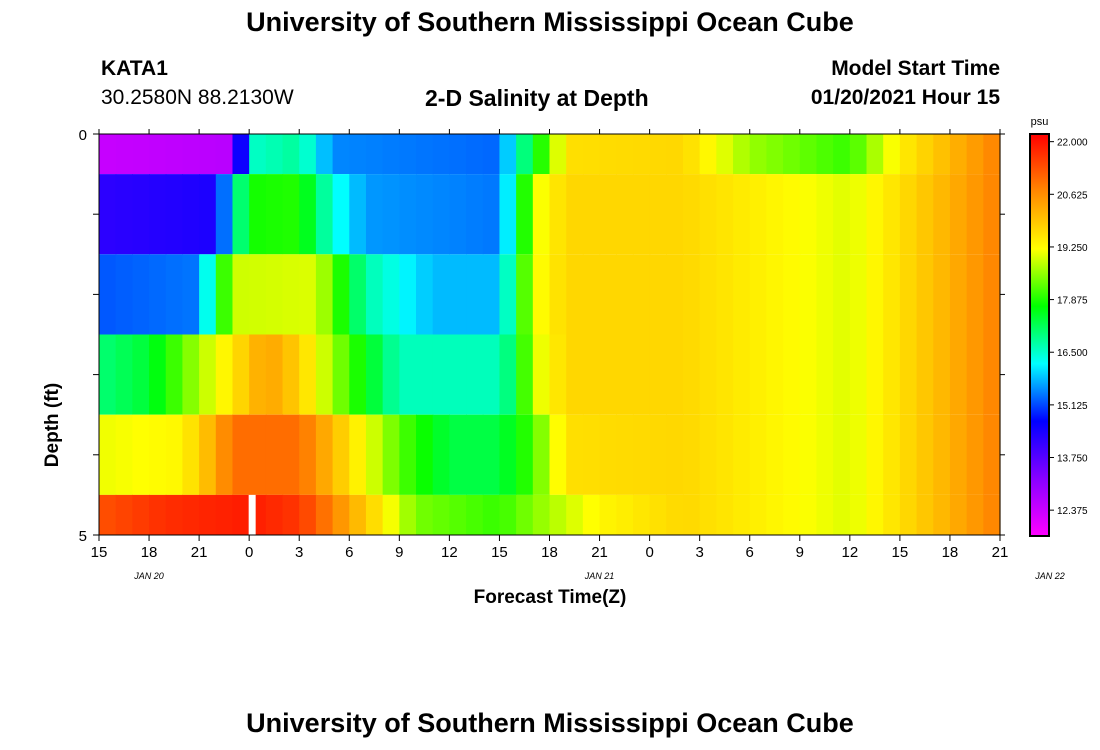 The width and height of the screenshot is (1100, 750). I want to click on colorbar-gradient, so click(1039, 335).